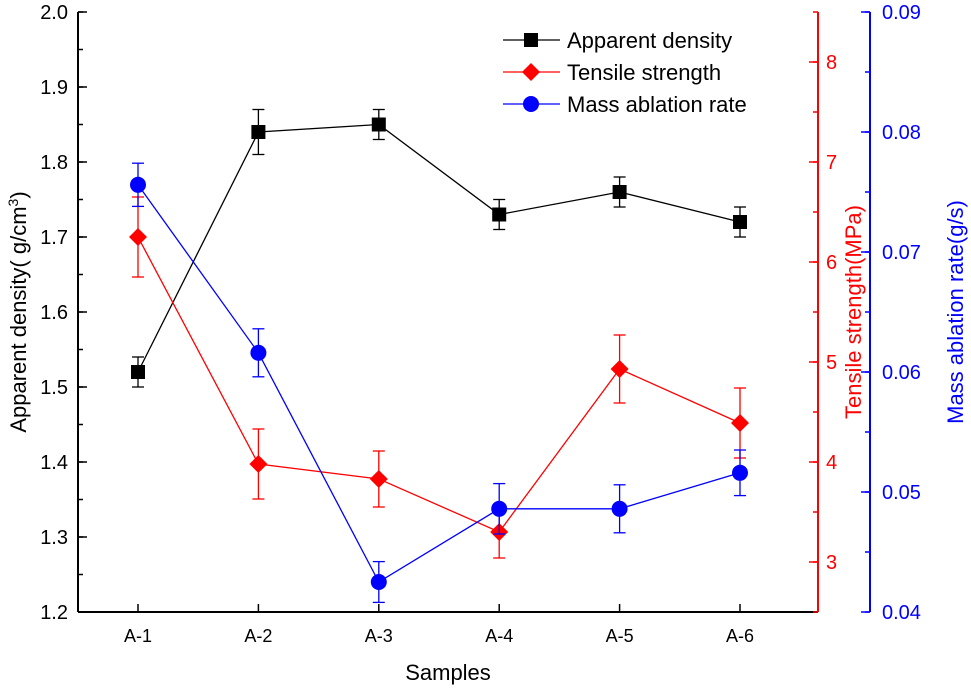  Describe the element at coordinates (54, 163) in the screenshot. I see `left-tick-label: 1.8` at that location.